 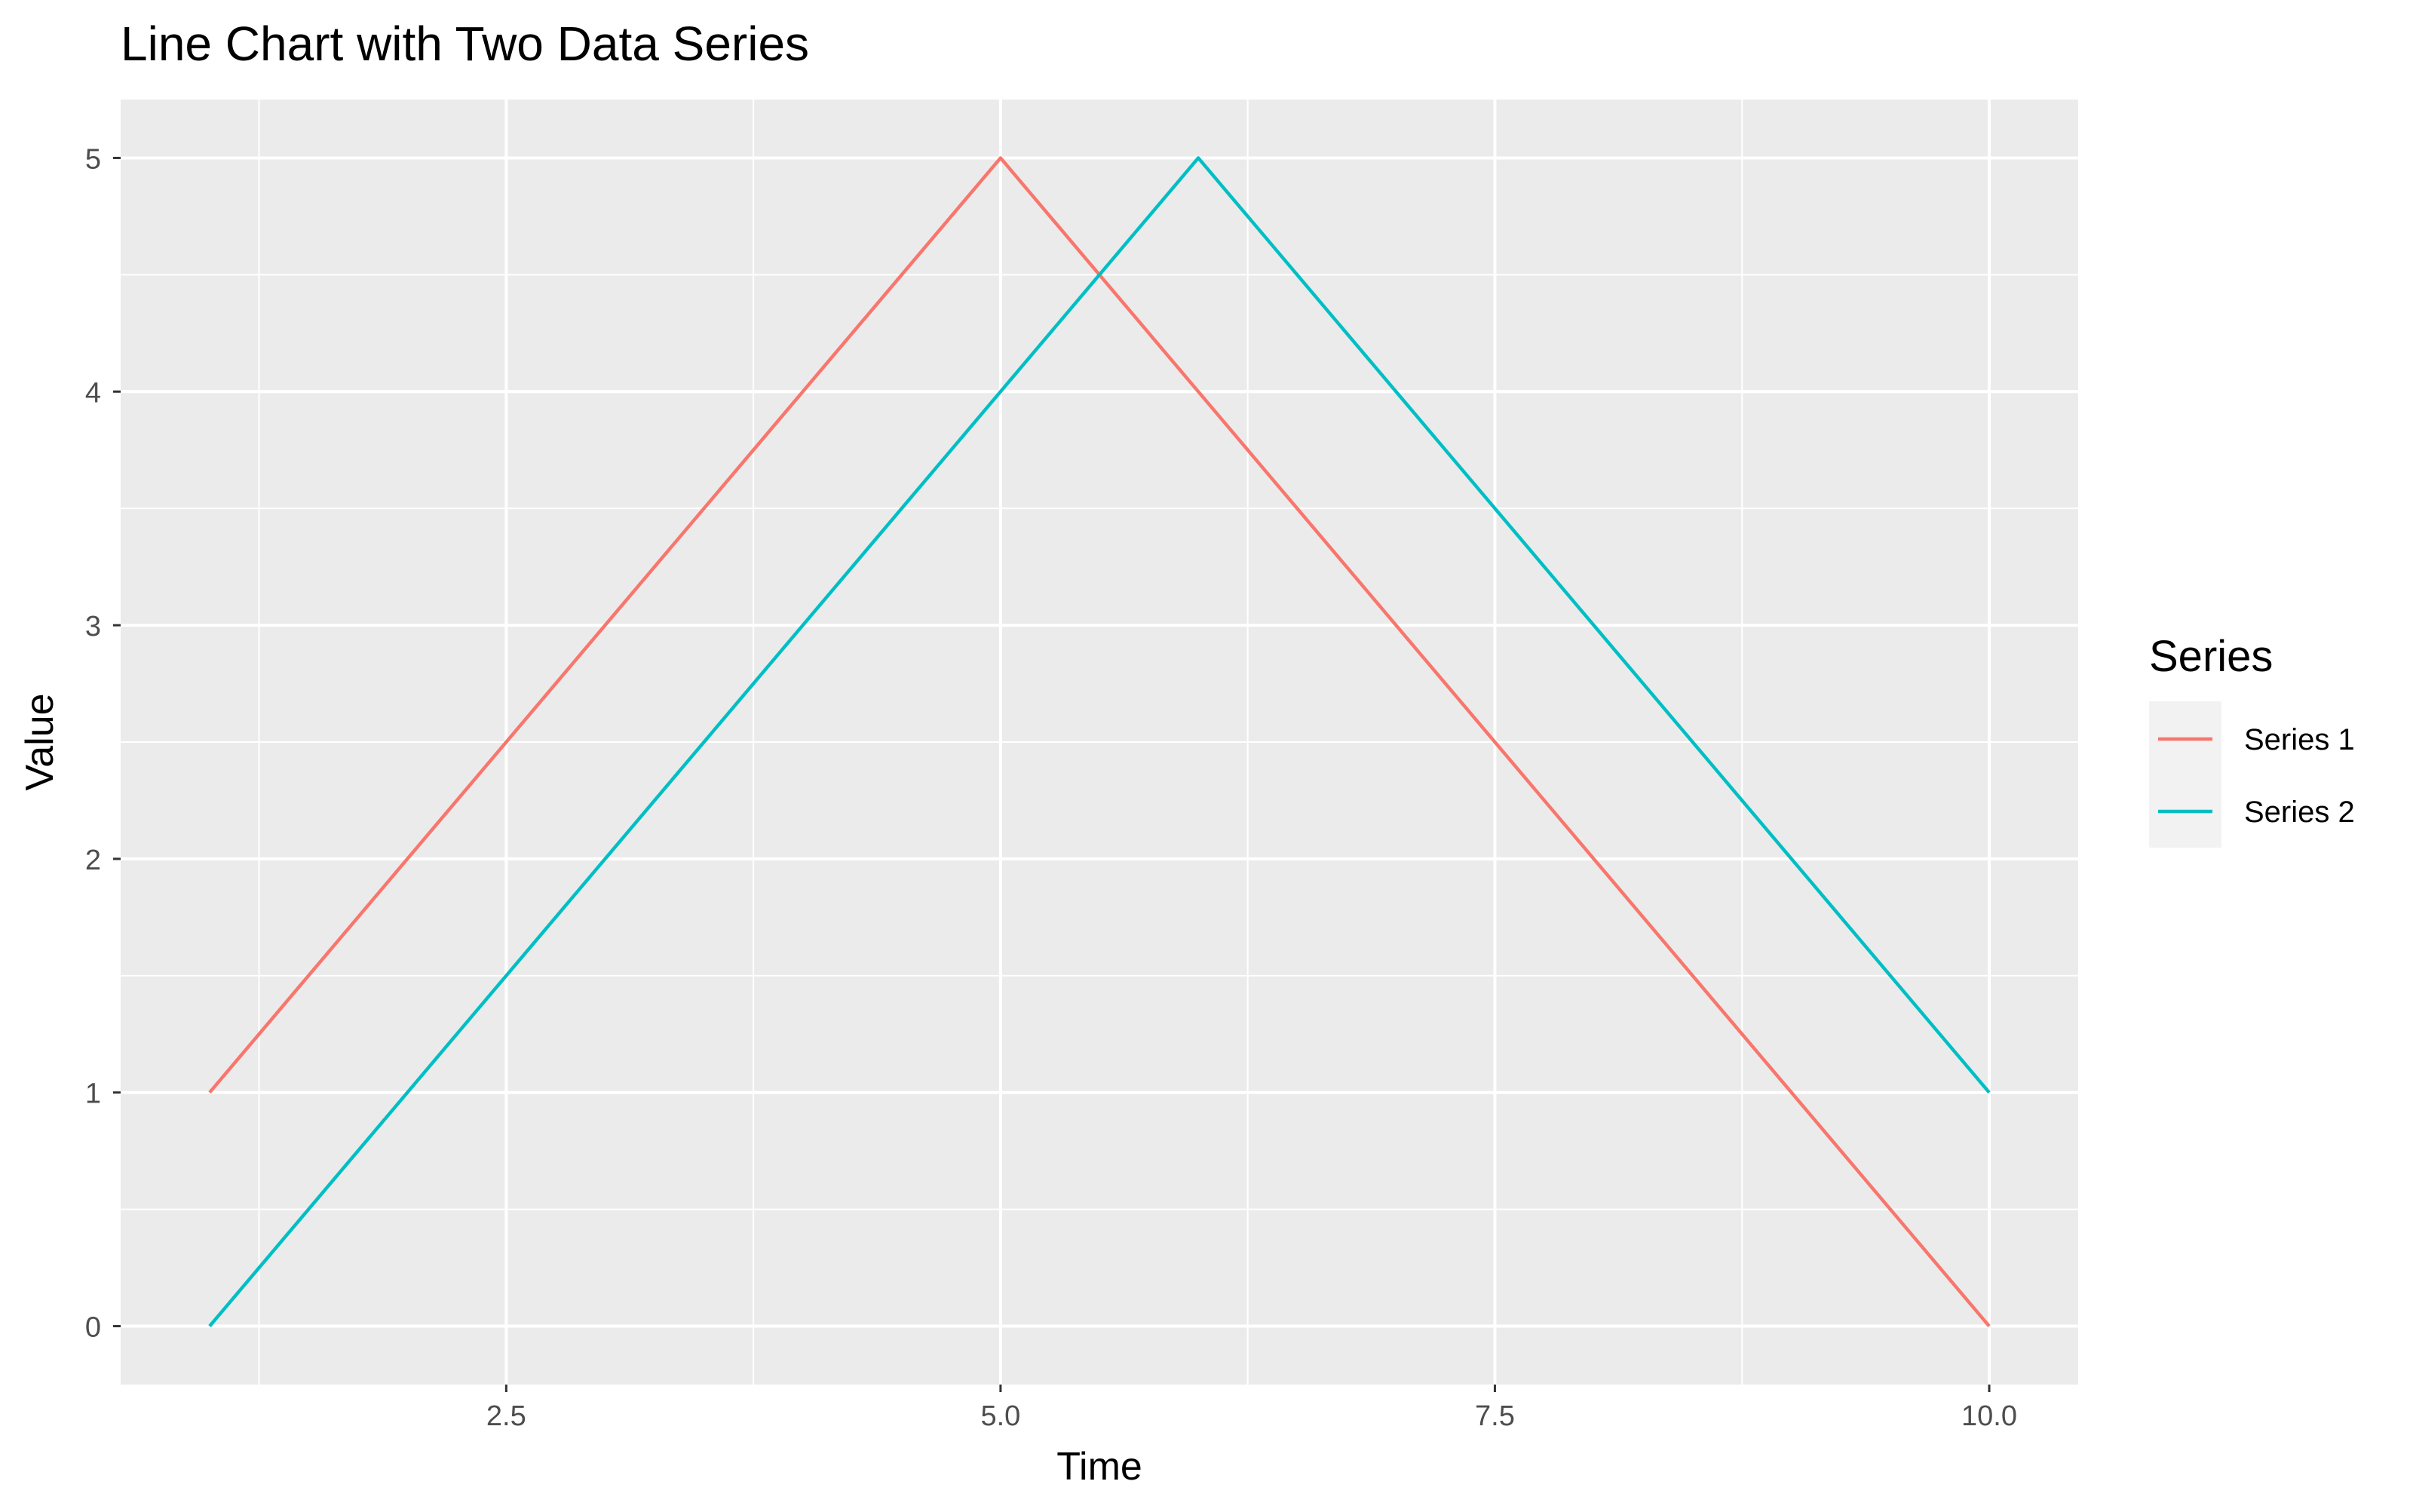 I want to click on x-tick-label: 2.5, so click(x=506, y=1416).